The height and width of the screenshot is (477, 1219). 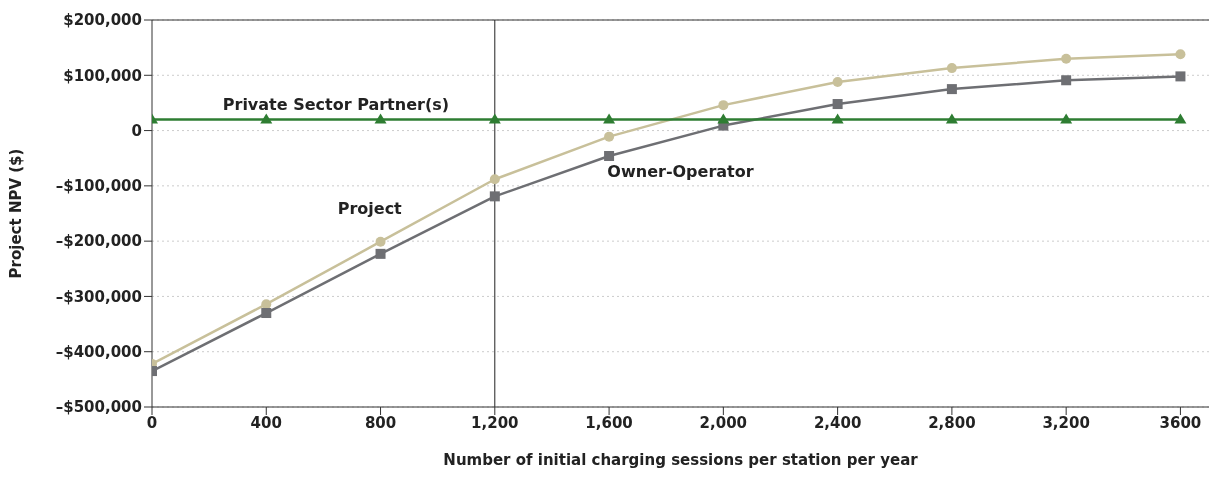 I want to click on x-tick-label: 2,000, so click(x=723, y=422).